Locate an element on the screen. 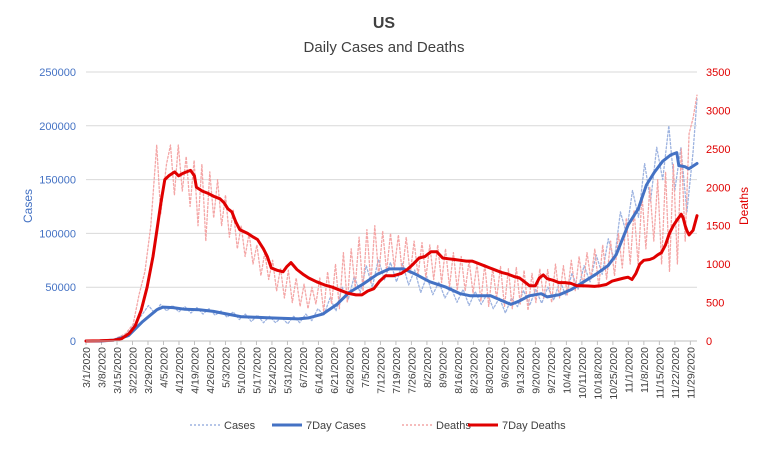 This screenshot has width=768, height=451. x-tick-label: 7/5/2020 is located at coordinates (366, 367).